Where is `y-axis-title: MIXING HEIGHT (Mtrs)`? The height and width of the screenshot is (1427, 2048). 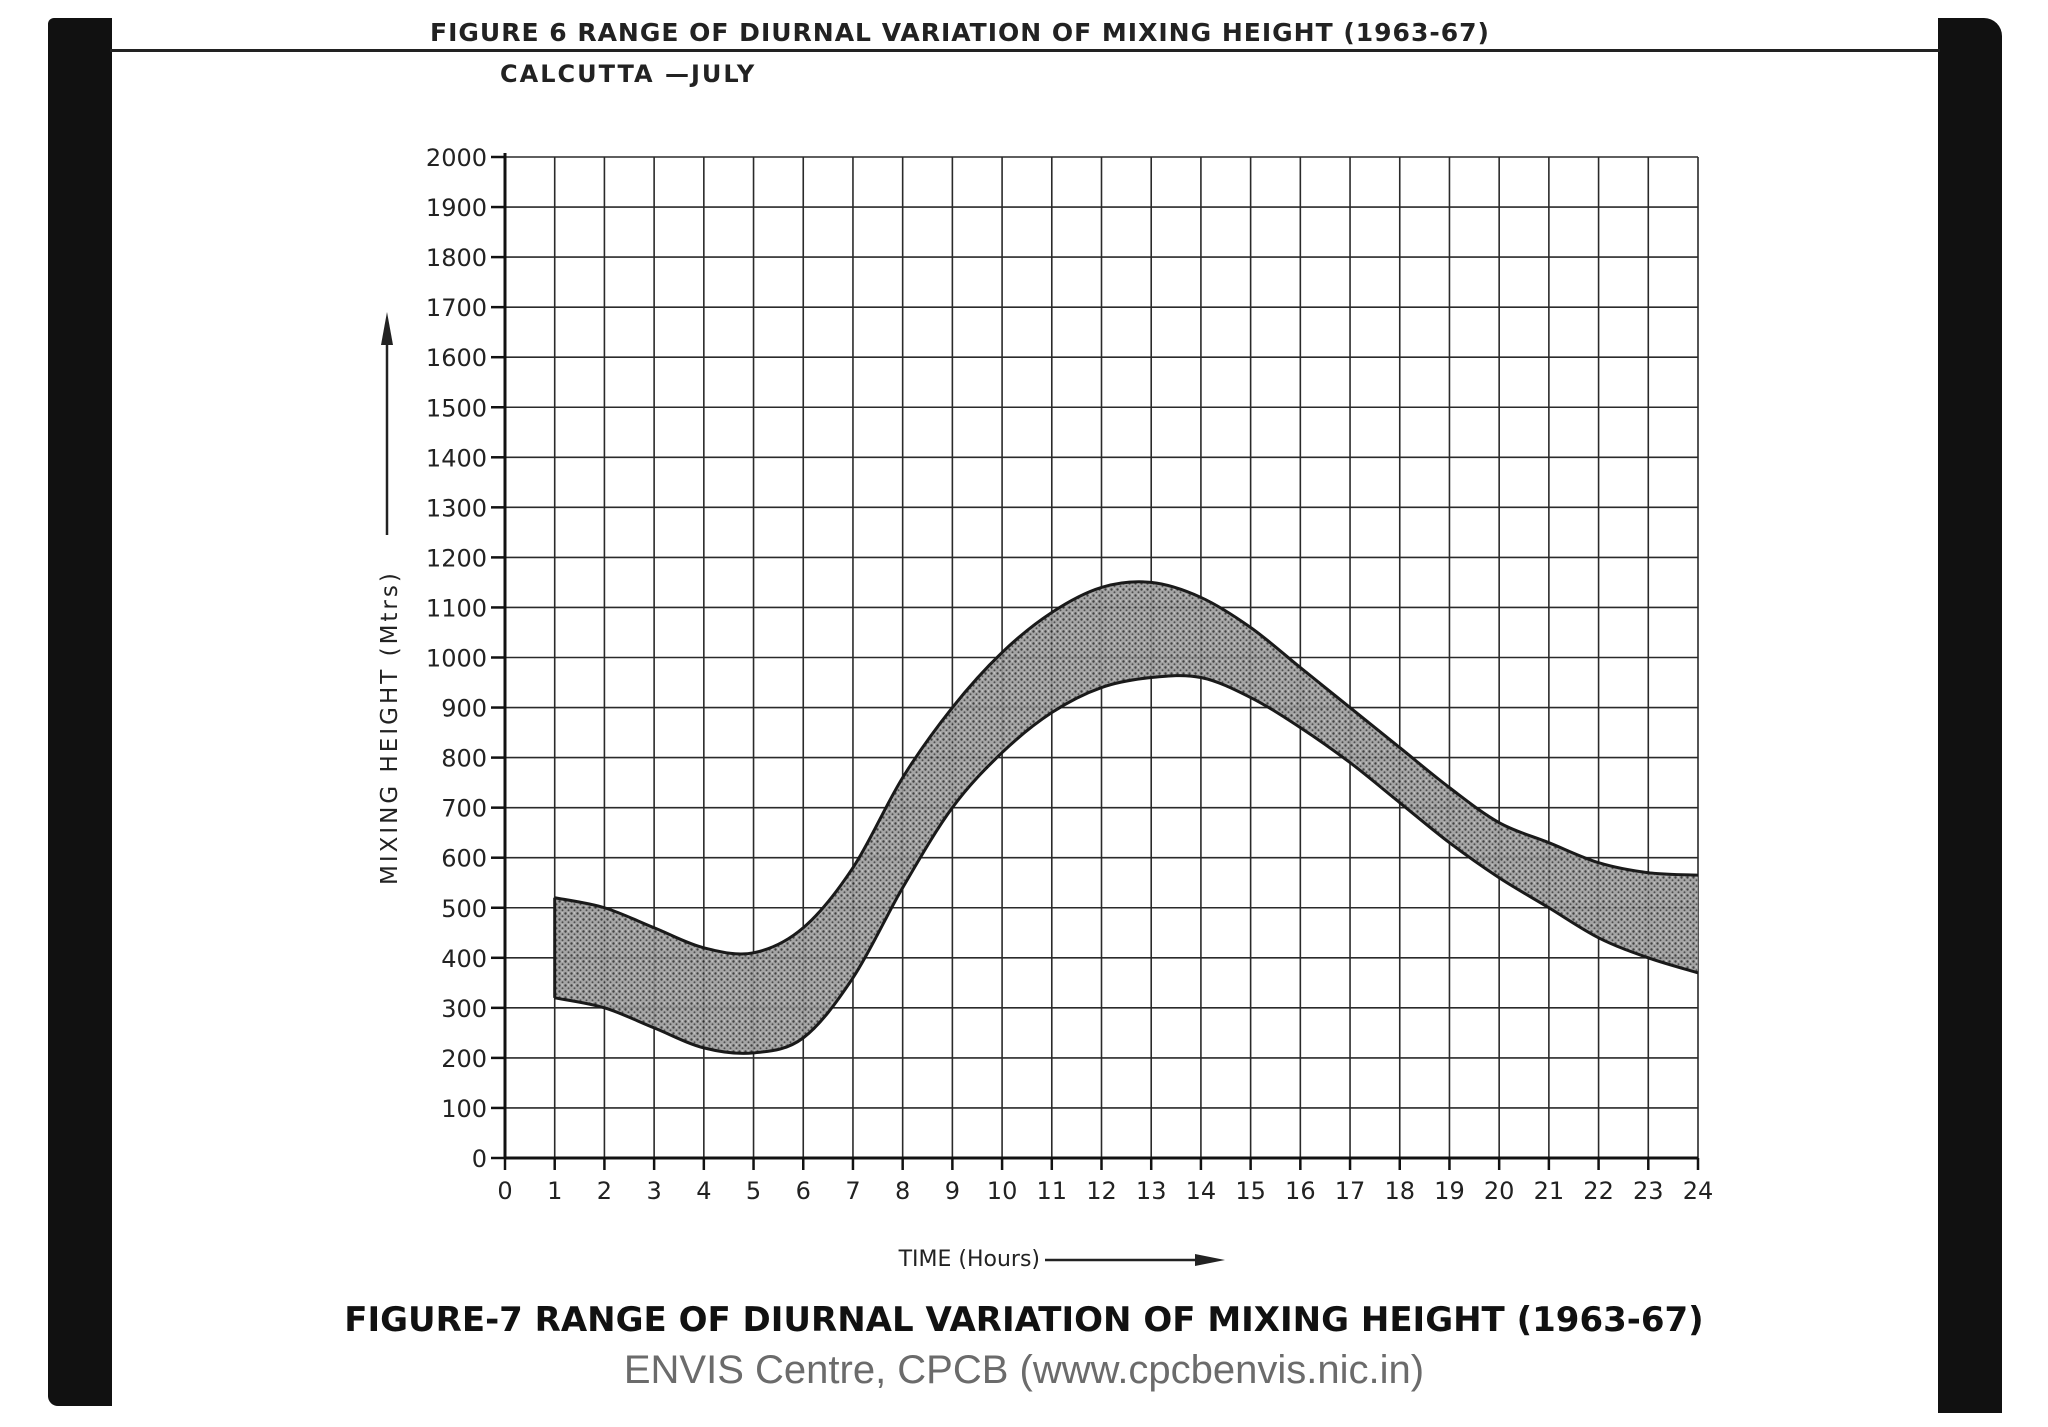
y-axis-title: MIXING HEIGHT (Mtrs) is located at coordinates (390, 727).